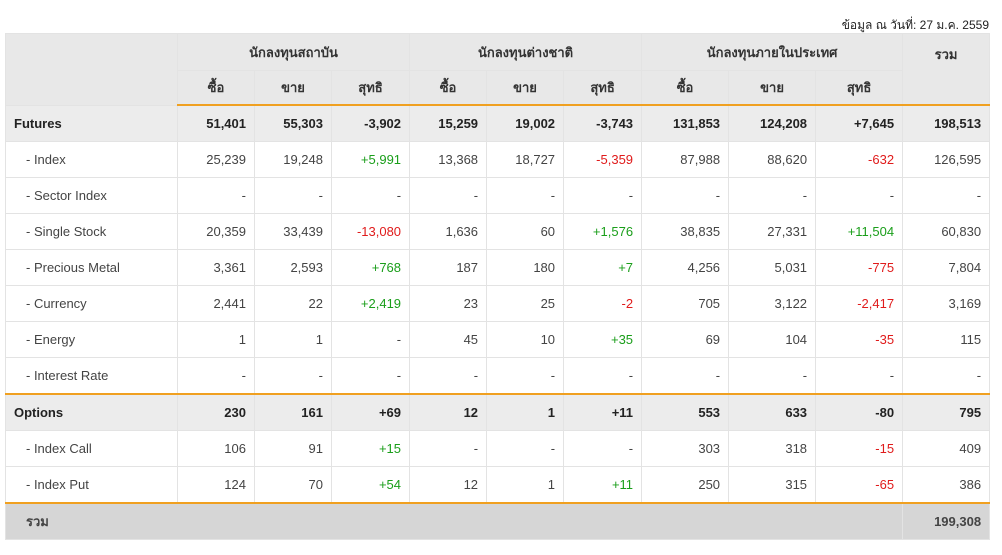 The width and height of the screenshot is (1002, 555). I want to click on value-cell: 18,727, so click(525, 159).